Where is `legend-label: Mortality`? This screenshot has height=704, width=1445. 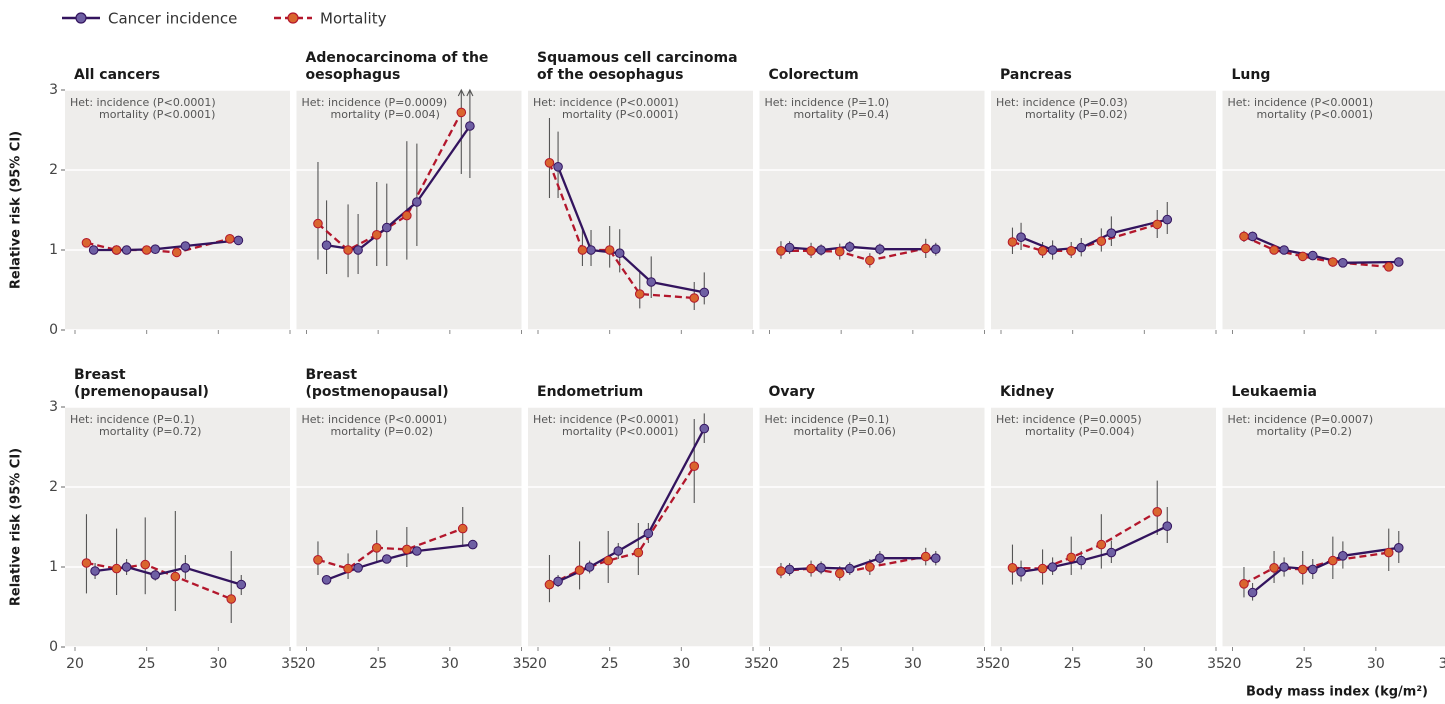
legend-label: Mortality is located at coordinates (353, 19).